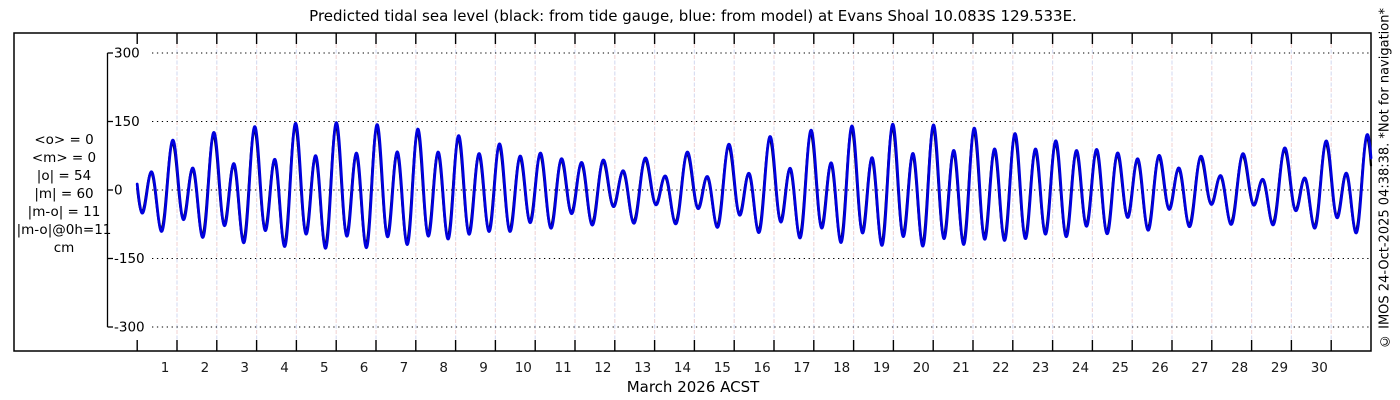  Describe the element at coordinates (1199, 368) in the screenshot. I see `x-tick-label: 27` at that location.